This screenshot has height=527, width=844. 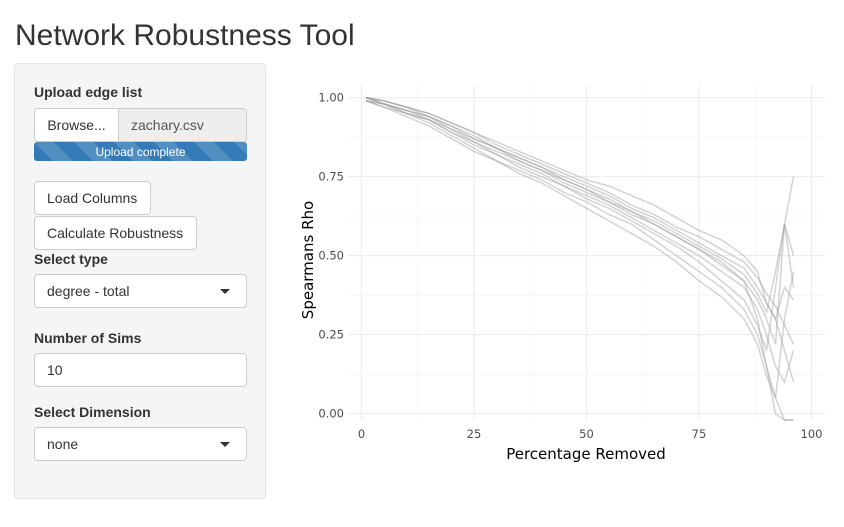 What do you see at coordinates (140, 291) in the screenshot?
I see `select-type-dropdown: degree - total` at bounding box center [140, 291].